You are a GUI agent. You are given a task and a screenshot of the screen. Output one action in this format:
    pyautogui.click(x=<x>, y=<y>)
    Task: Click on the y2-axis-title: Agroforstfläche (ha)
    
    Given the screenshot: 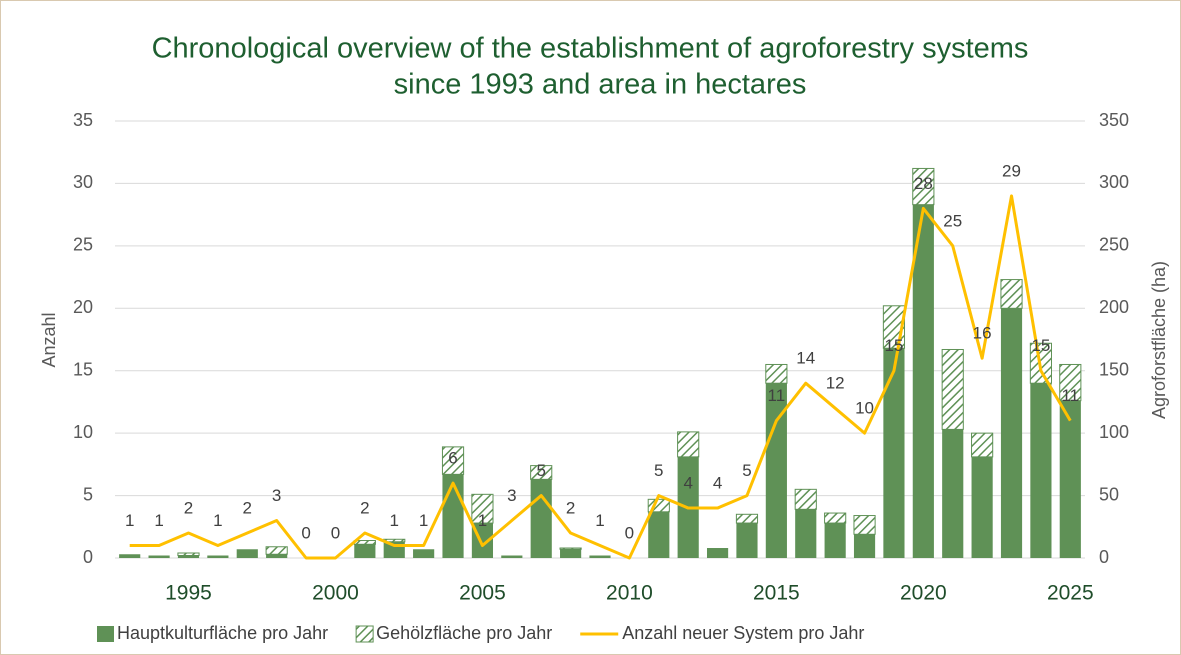 What is the action you would take?
    pyautogui.click(x=1159, y=340)
    